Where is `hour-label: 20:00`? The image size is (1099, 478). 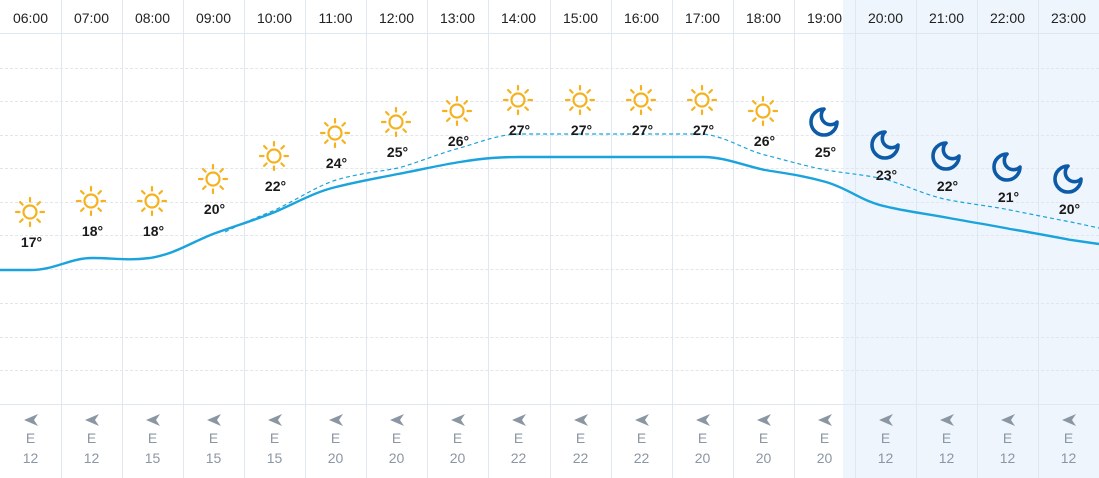 hour-label: 20:00 is located at coordinates (885, 18).